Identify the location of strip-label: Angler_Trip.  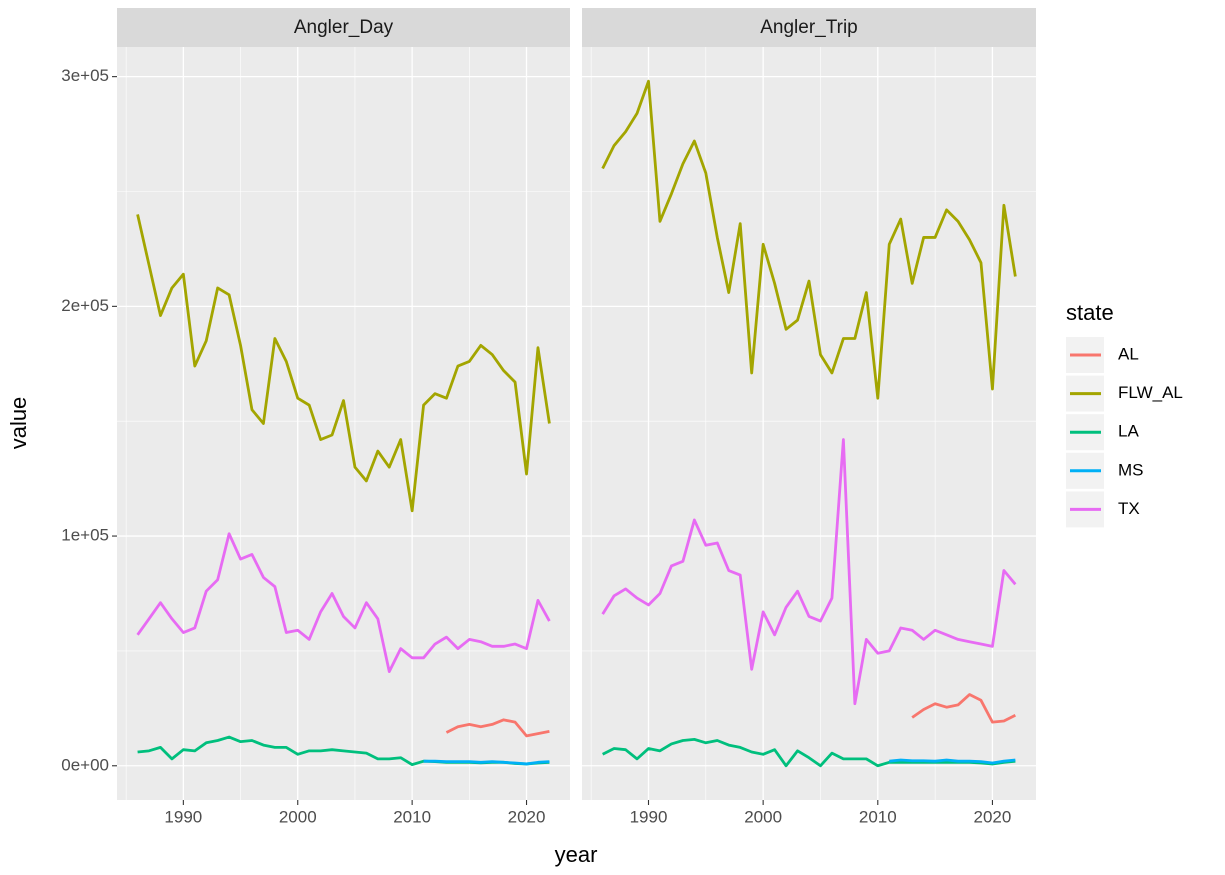
(809, 27).